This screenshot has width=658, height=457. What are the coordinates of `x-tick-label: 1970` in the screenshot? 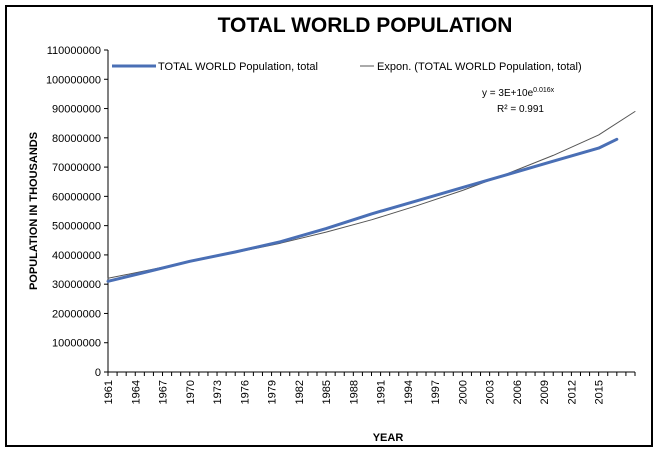 It's located at (191, 392).